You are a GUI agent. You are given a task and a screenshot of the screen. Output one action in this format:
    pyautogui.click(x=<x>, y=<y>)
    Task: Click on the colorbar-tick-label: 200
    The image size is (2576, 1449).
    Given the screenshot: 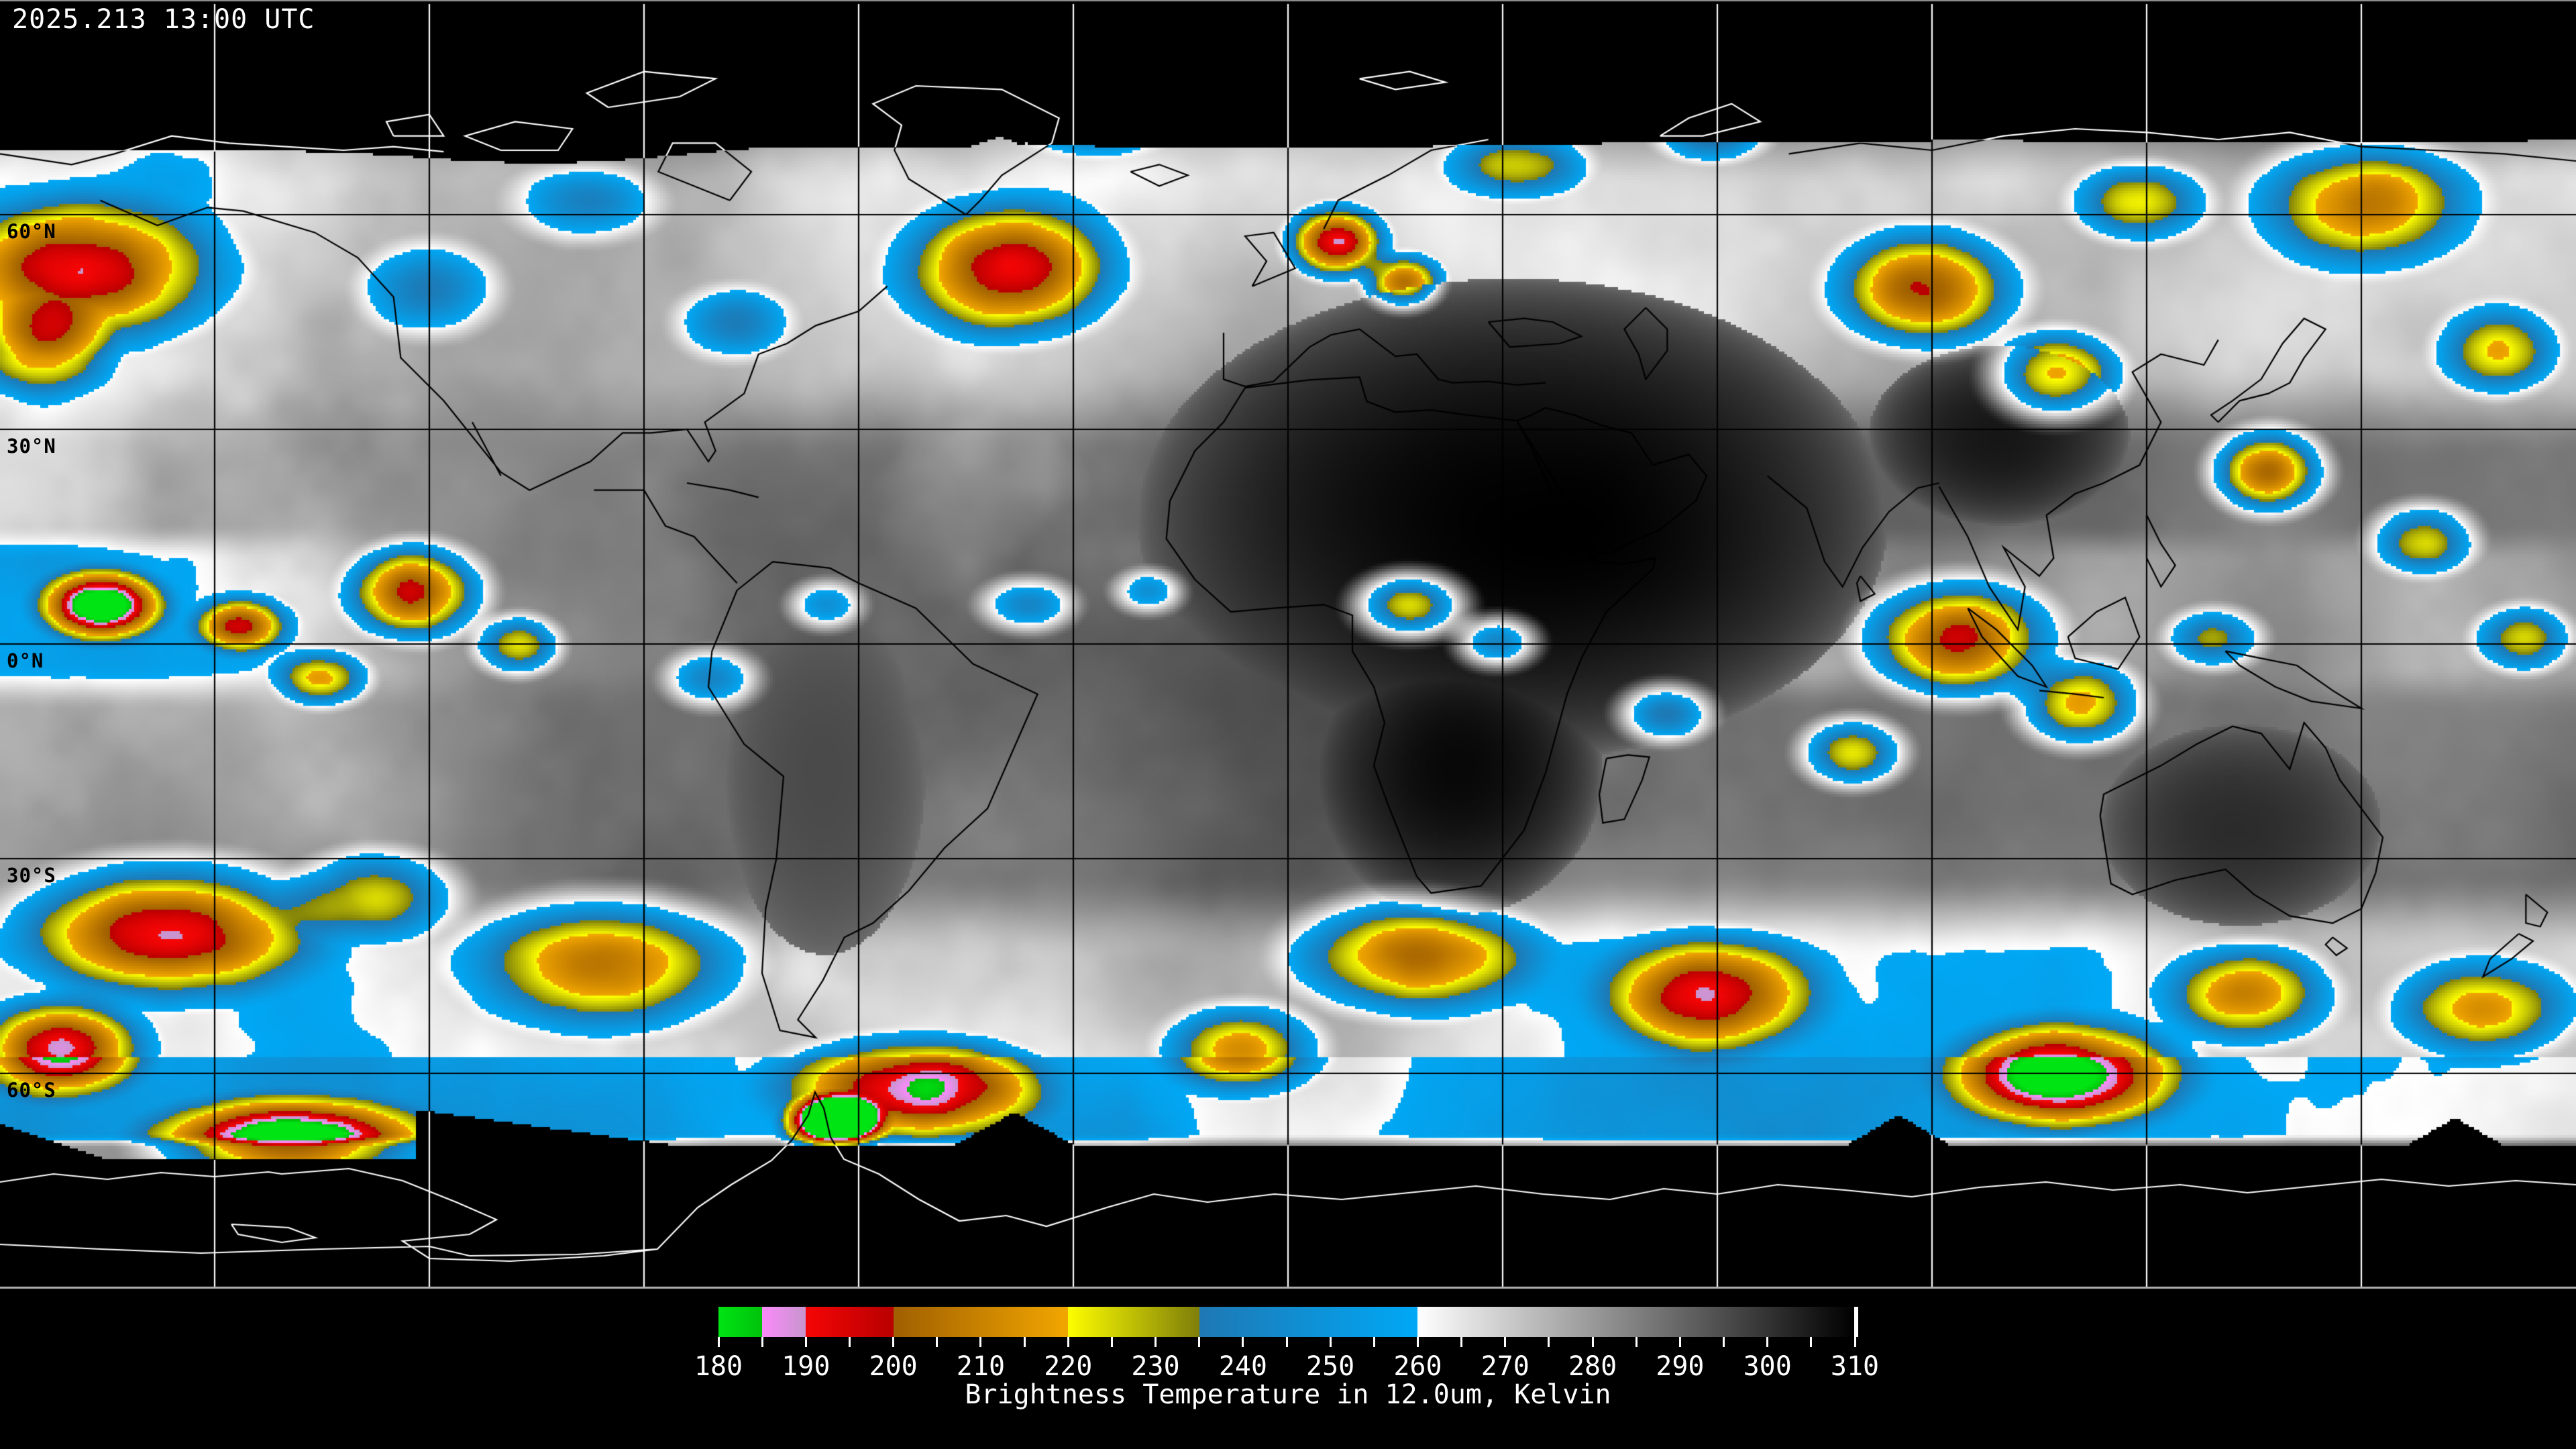 What is the action you would take?
    pyautogui.click(x=893, y=1366)
    